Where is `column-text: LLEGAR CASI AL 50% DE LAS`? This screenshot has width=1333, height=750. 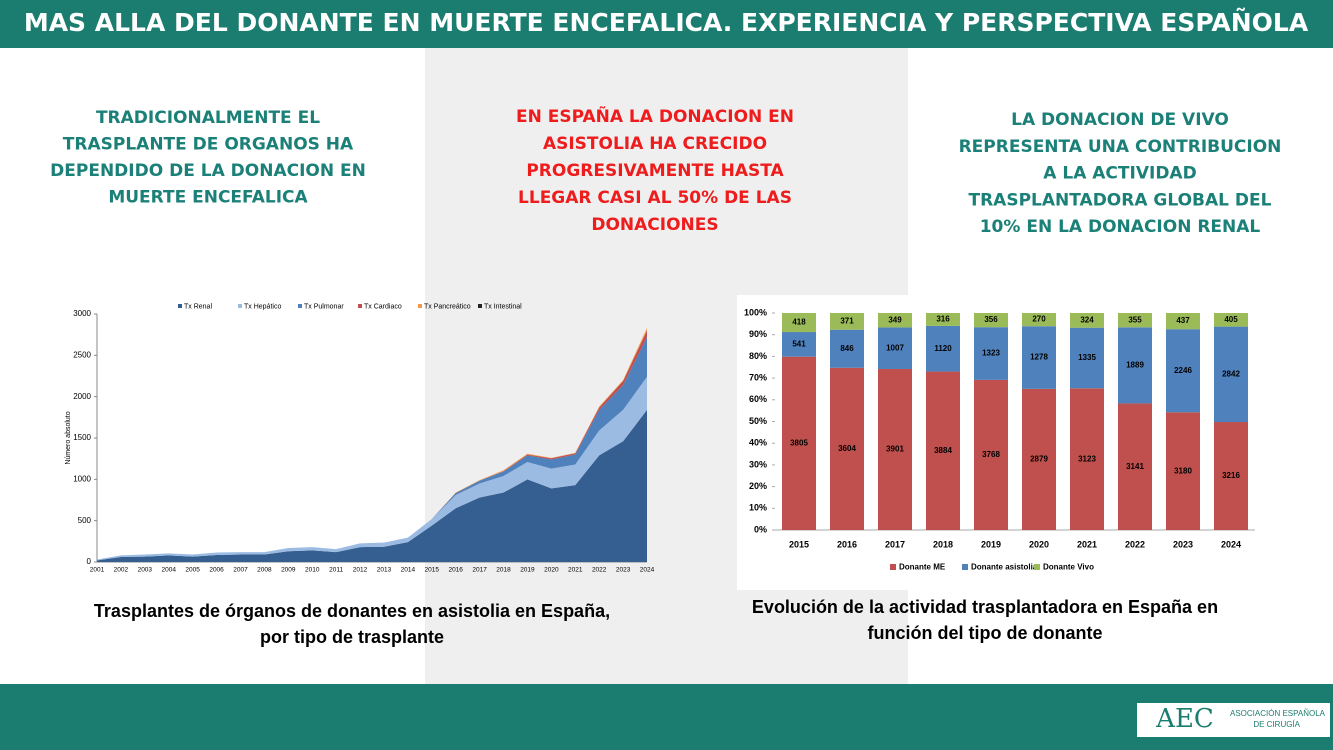 column-text: LLEGAR CASI AL 50% DE LAS is located at coordinates (655, 198).